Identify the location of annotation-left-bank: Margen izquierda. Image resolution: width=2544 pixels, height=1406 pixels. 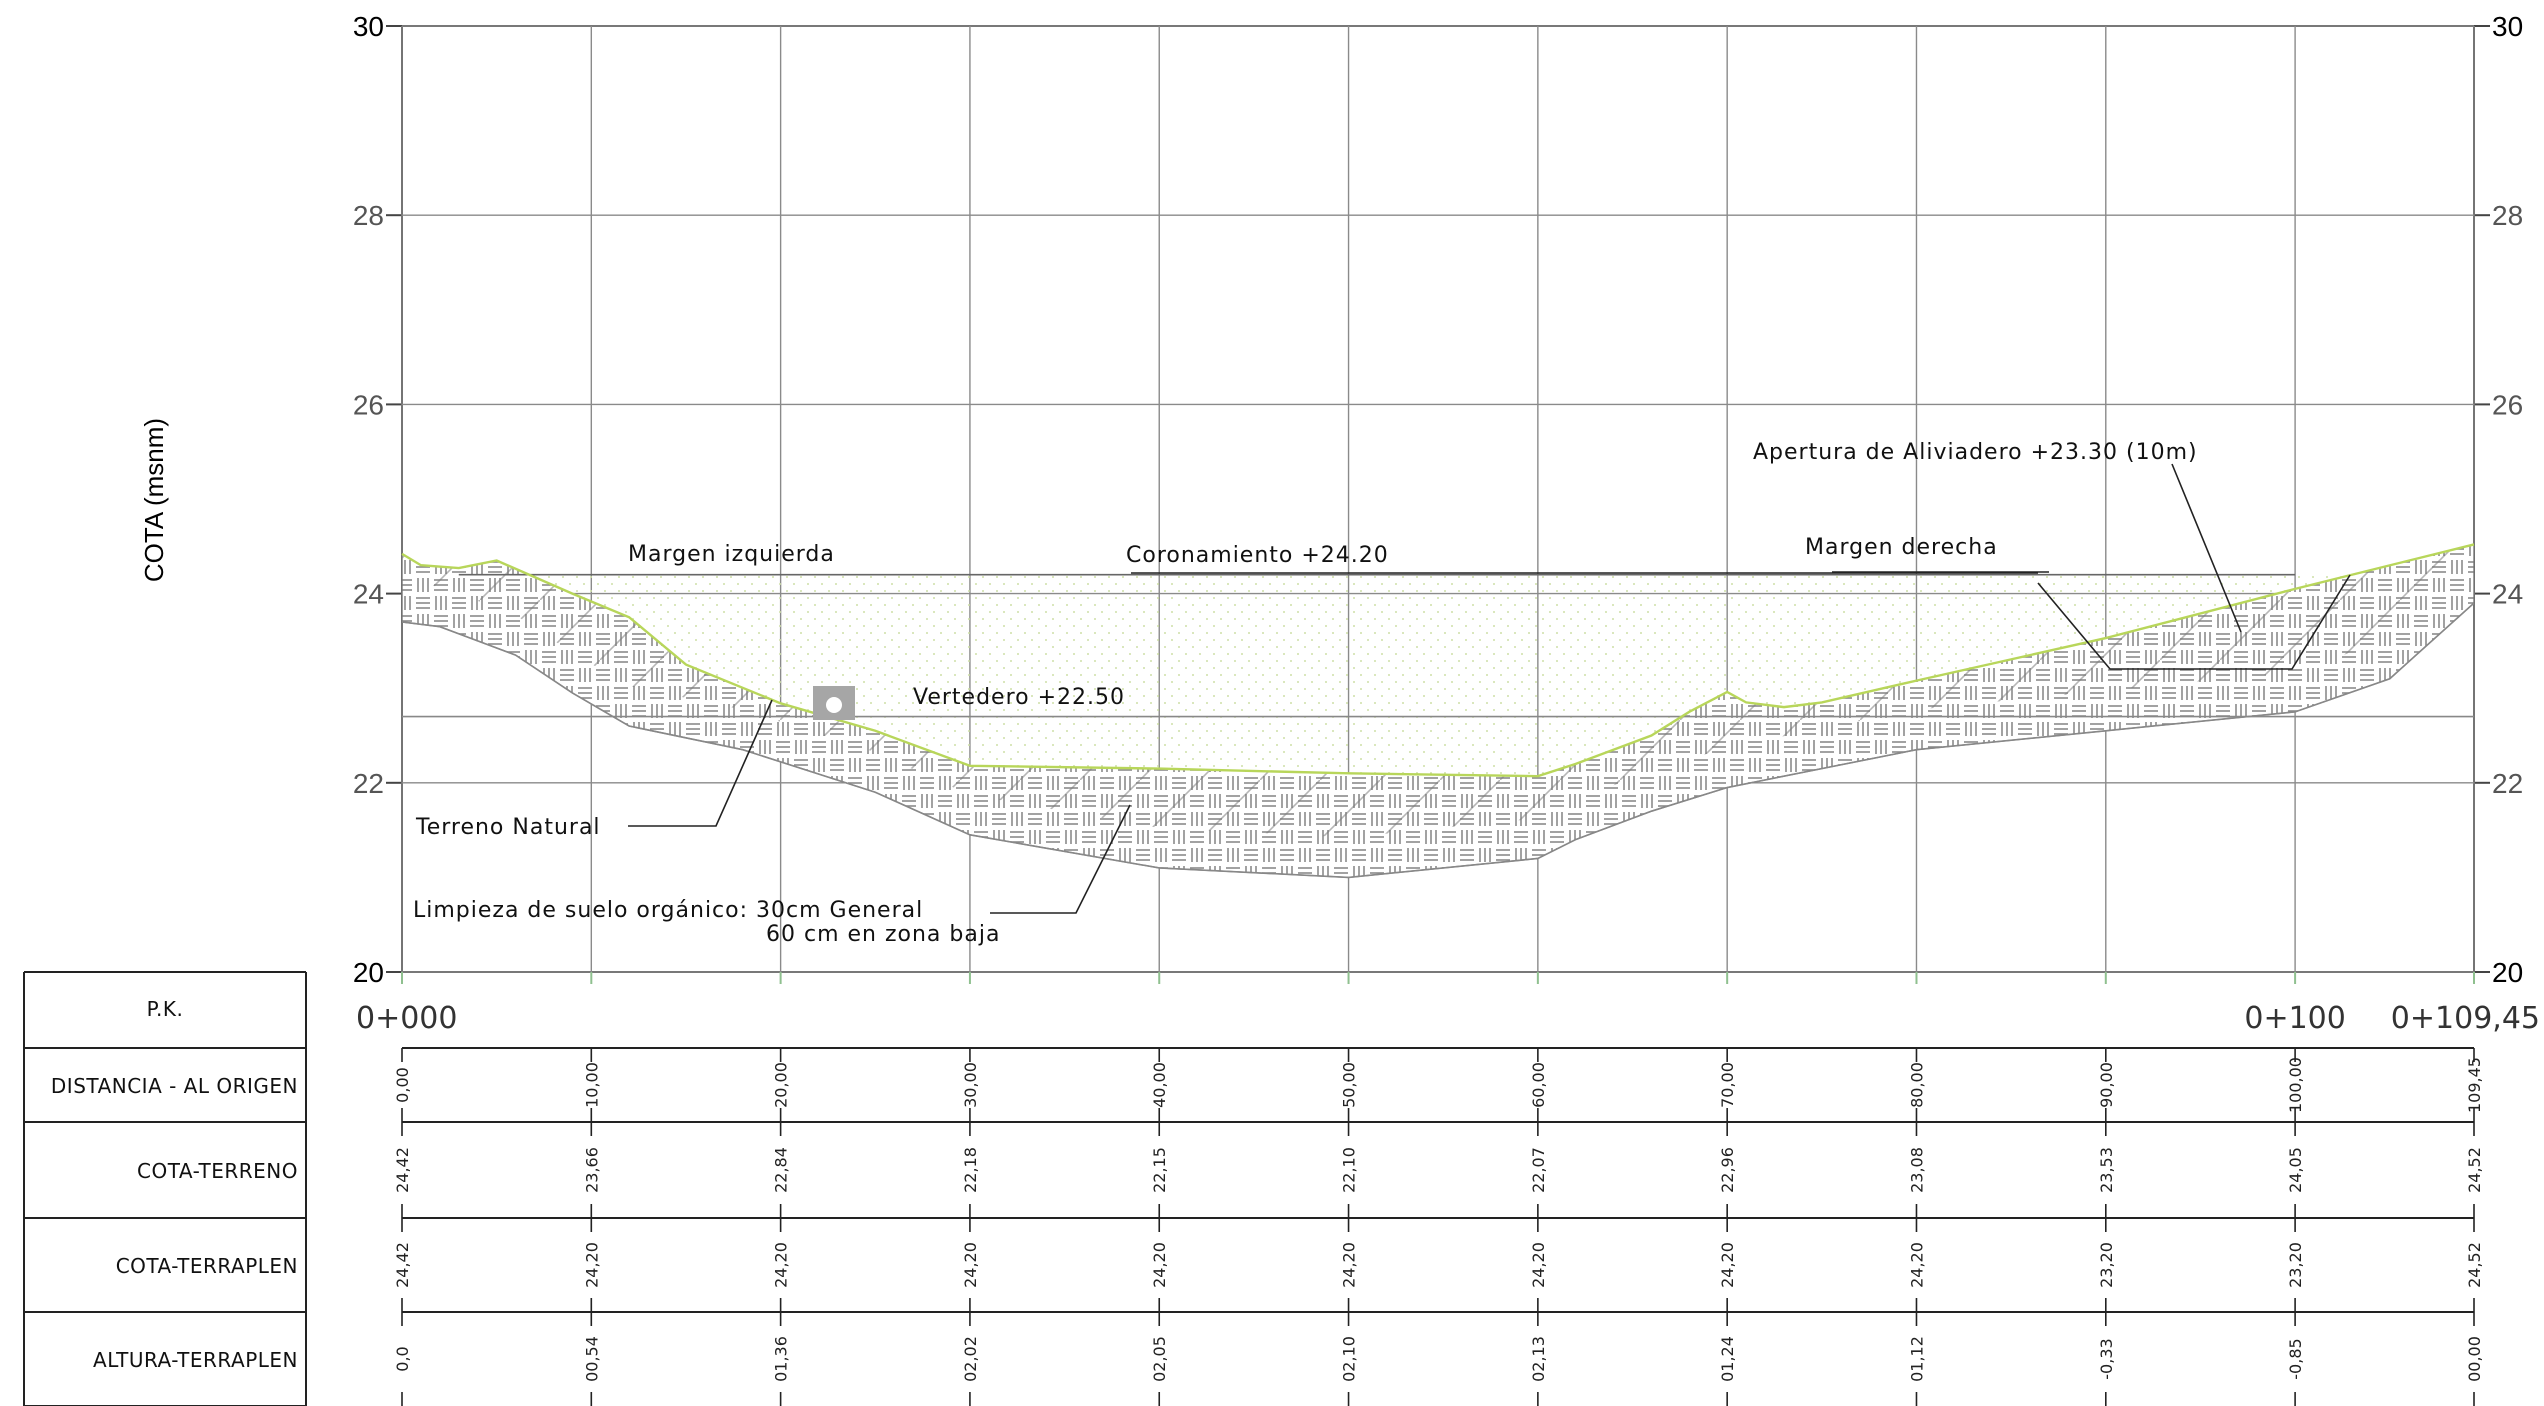
(731, 554).